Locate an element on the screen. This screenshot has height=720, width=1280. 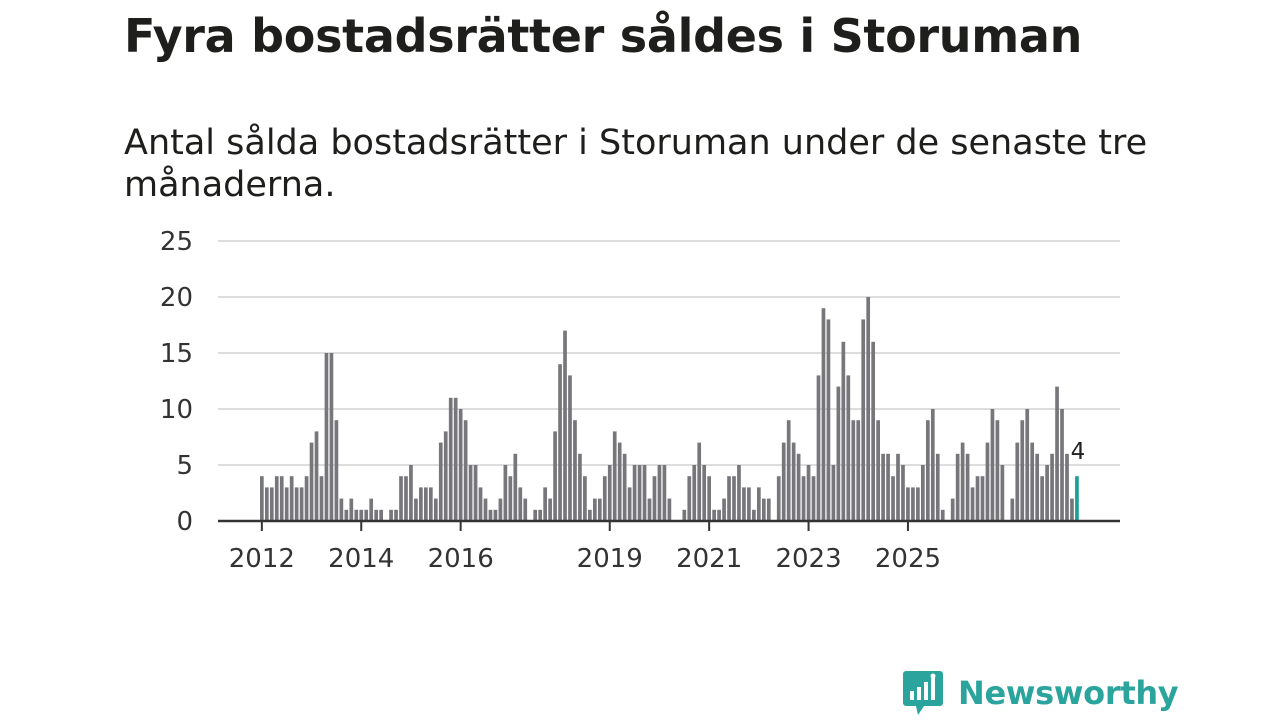
chart-title: Fyra bostadsrätter såldes i Storuman is located at coordinates (603, 36).